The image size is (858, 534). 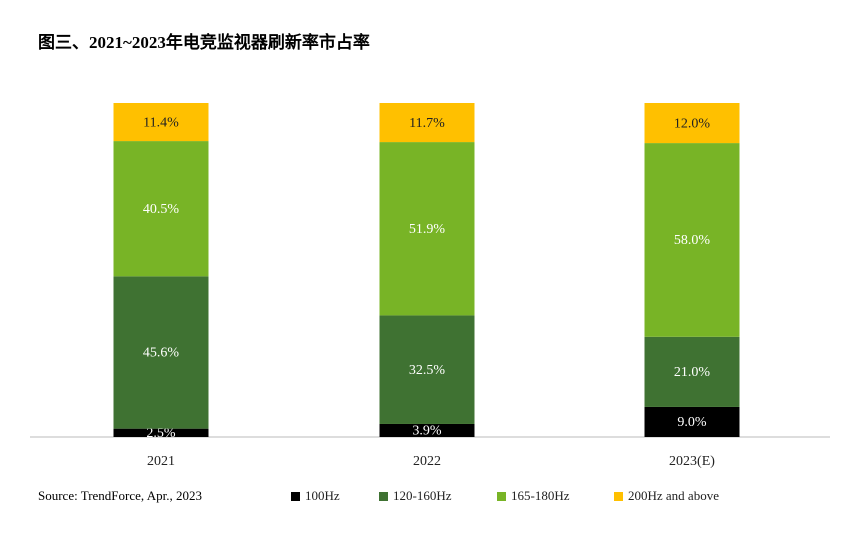 I want to click on x-tick-label: 2021, so click(x=161, y=461).